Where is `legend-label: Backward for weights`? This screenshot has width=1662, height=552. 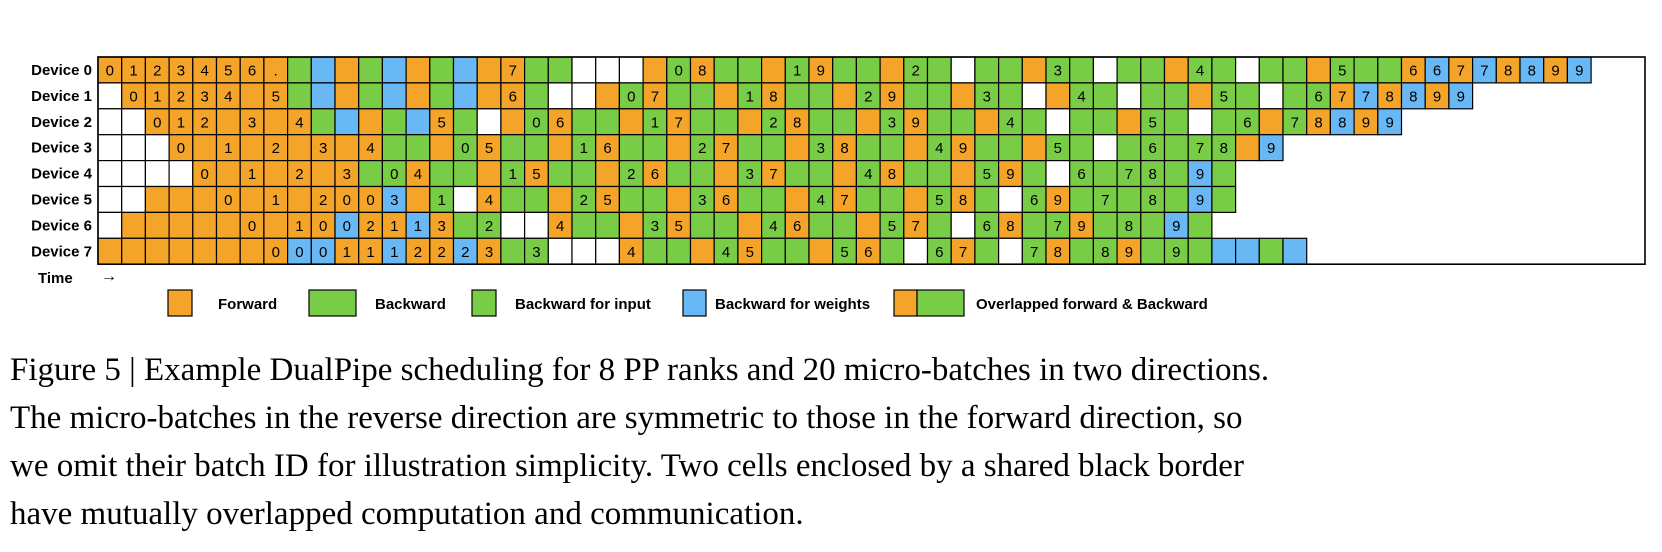
legend-label: Backward for weights is located at coordinates (792, 304).